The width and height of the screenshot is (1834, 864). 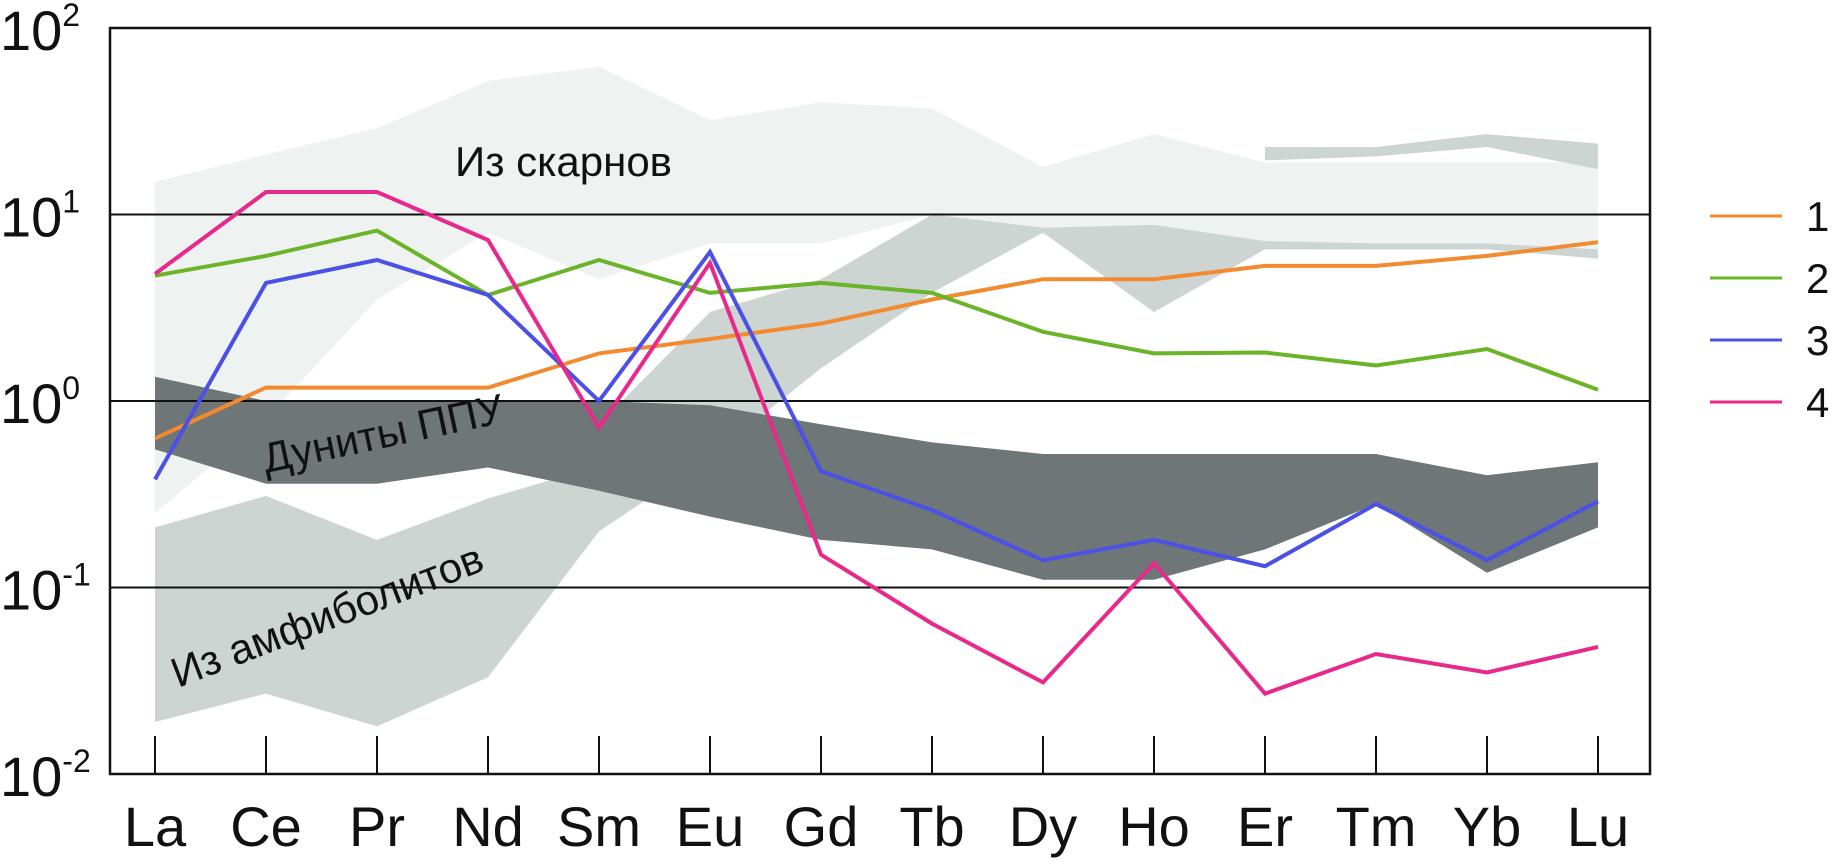 I want to click on legend-layer: 1 2 3 4, so click(x=1769, y=309).